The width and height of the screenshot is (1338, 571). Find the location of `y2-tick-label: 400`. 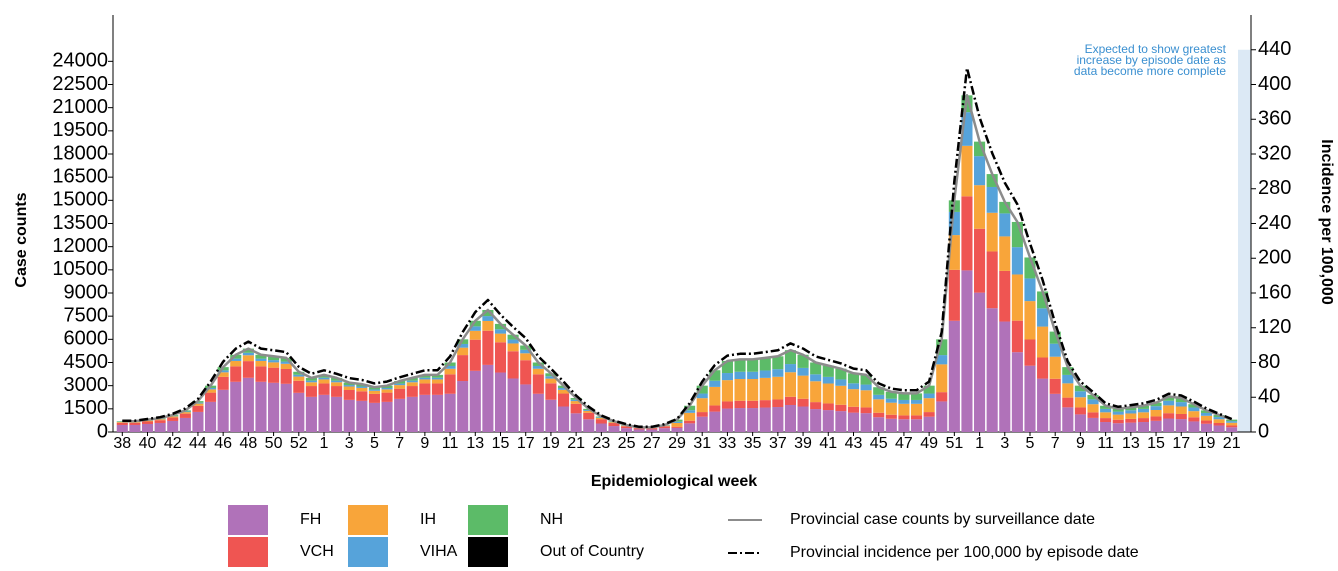

y2-tick-label: 400 is located at coordinates (1274, 84).